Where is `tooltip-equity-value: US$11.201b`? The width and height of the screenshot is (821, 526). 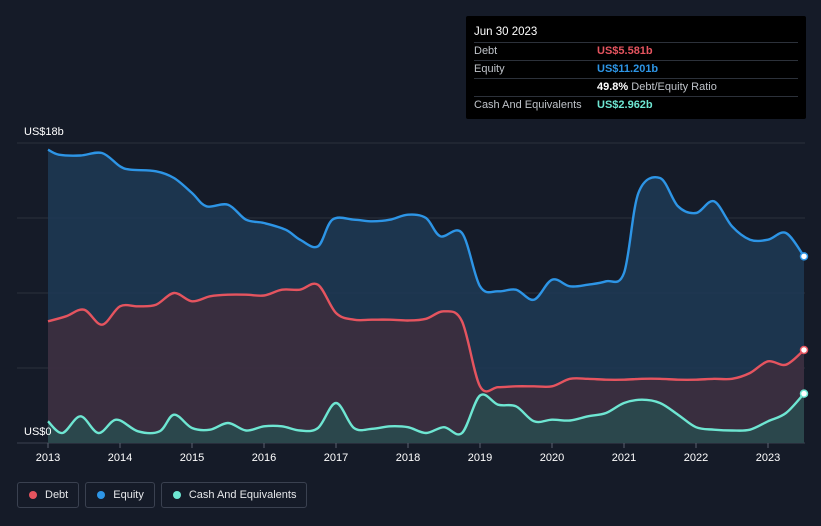 tooltip-equity-value: US$11.201b is located at coordinates (628, 69).